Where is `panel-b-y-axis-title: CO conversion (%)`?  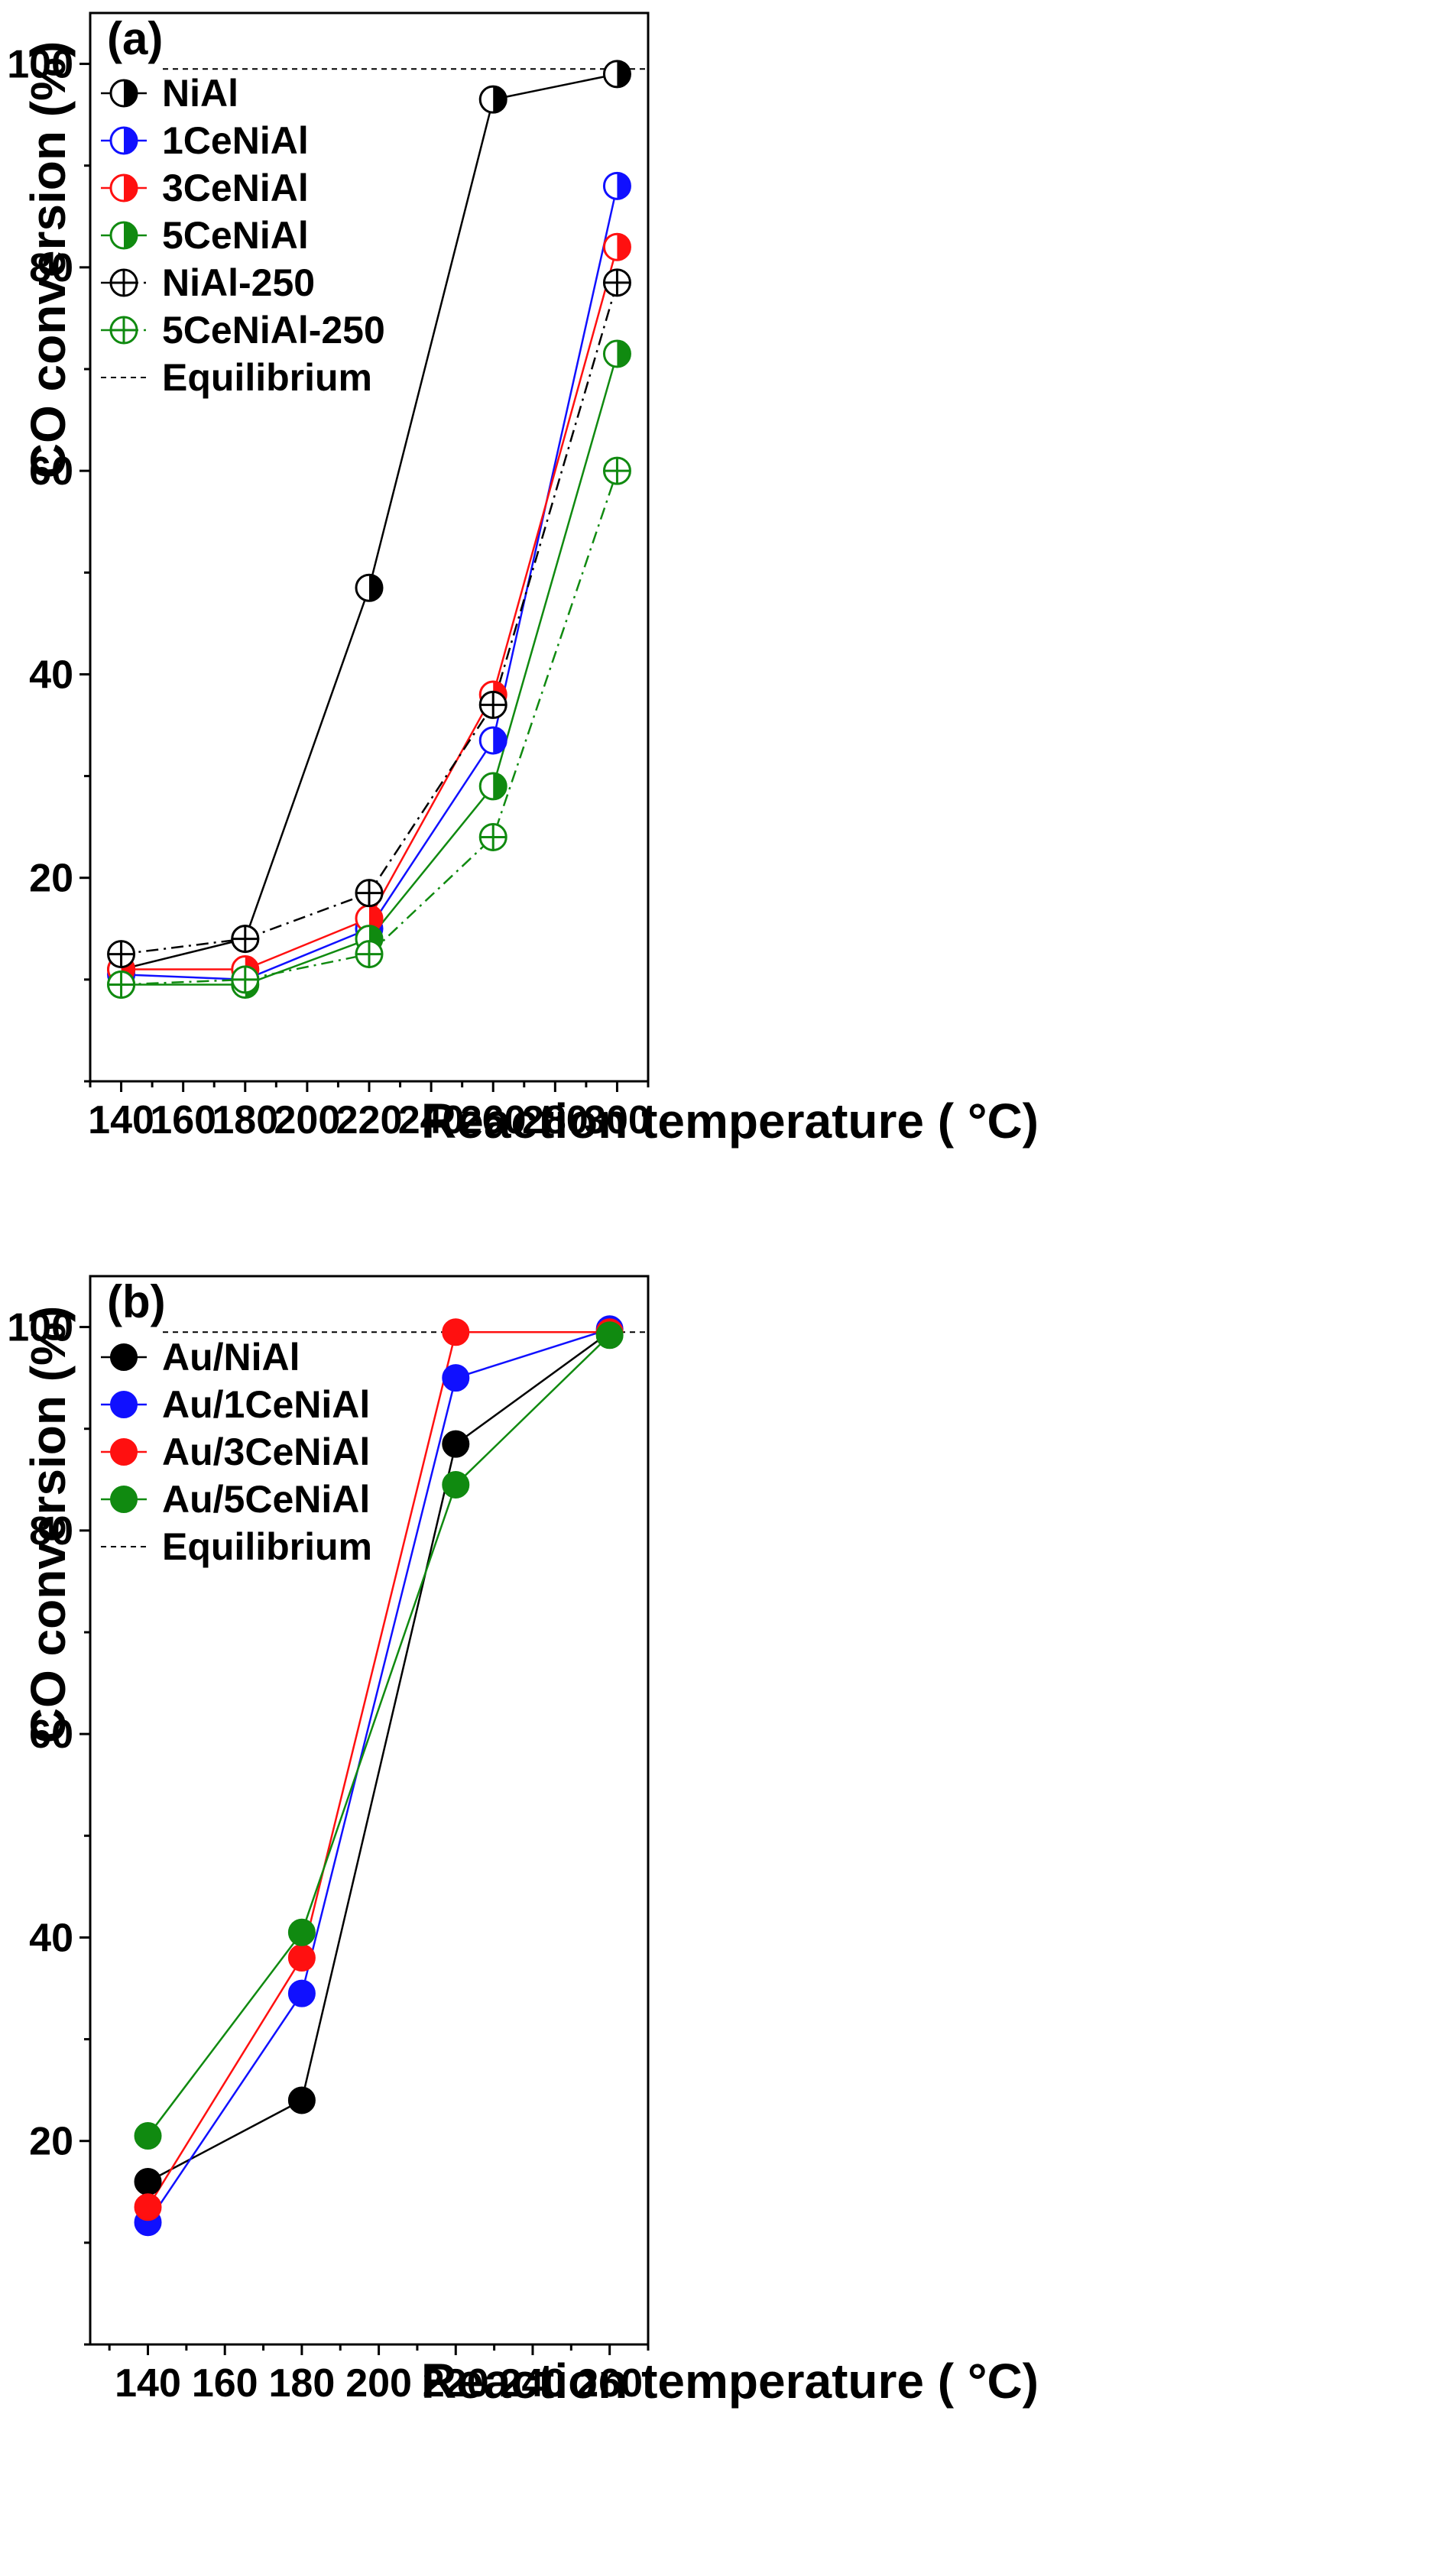 panel-b-y-axis-title: CO conversion (%) is located at coordinates (48, 1525).